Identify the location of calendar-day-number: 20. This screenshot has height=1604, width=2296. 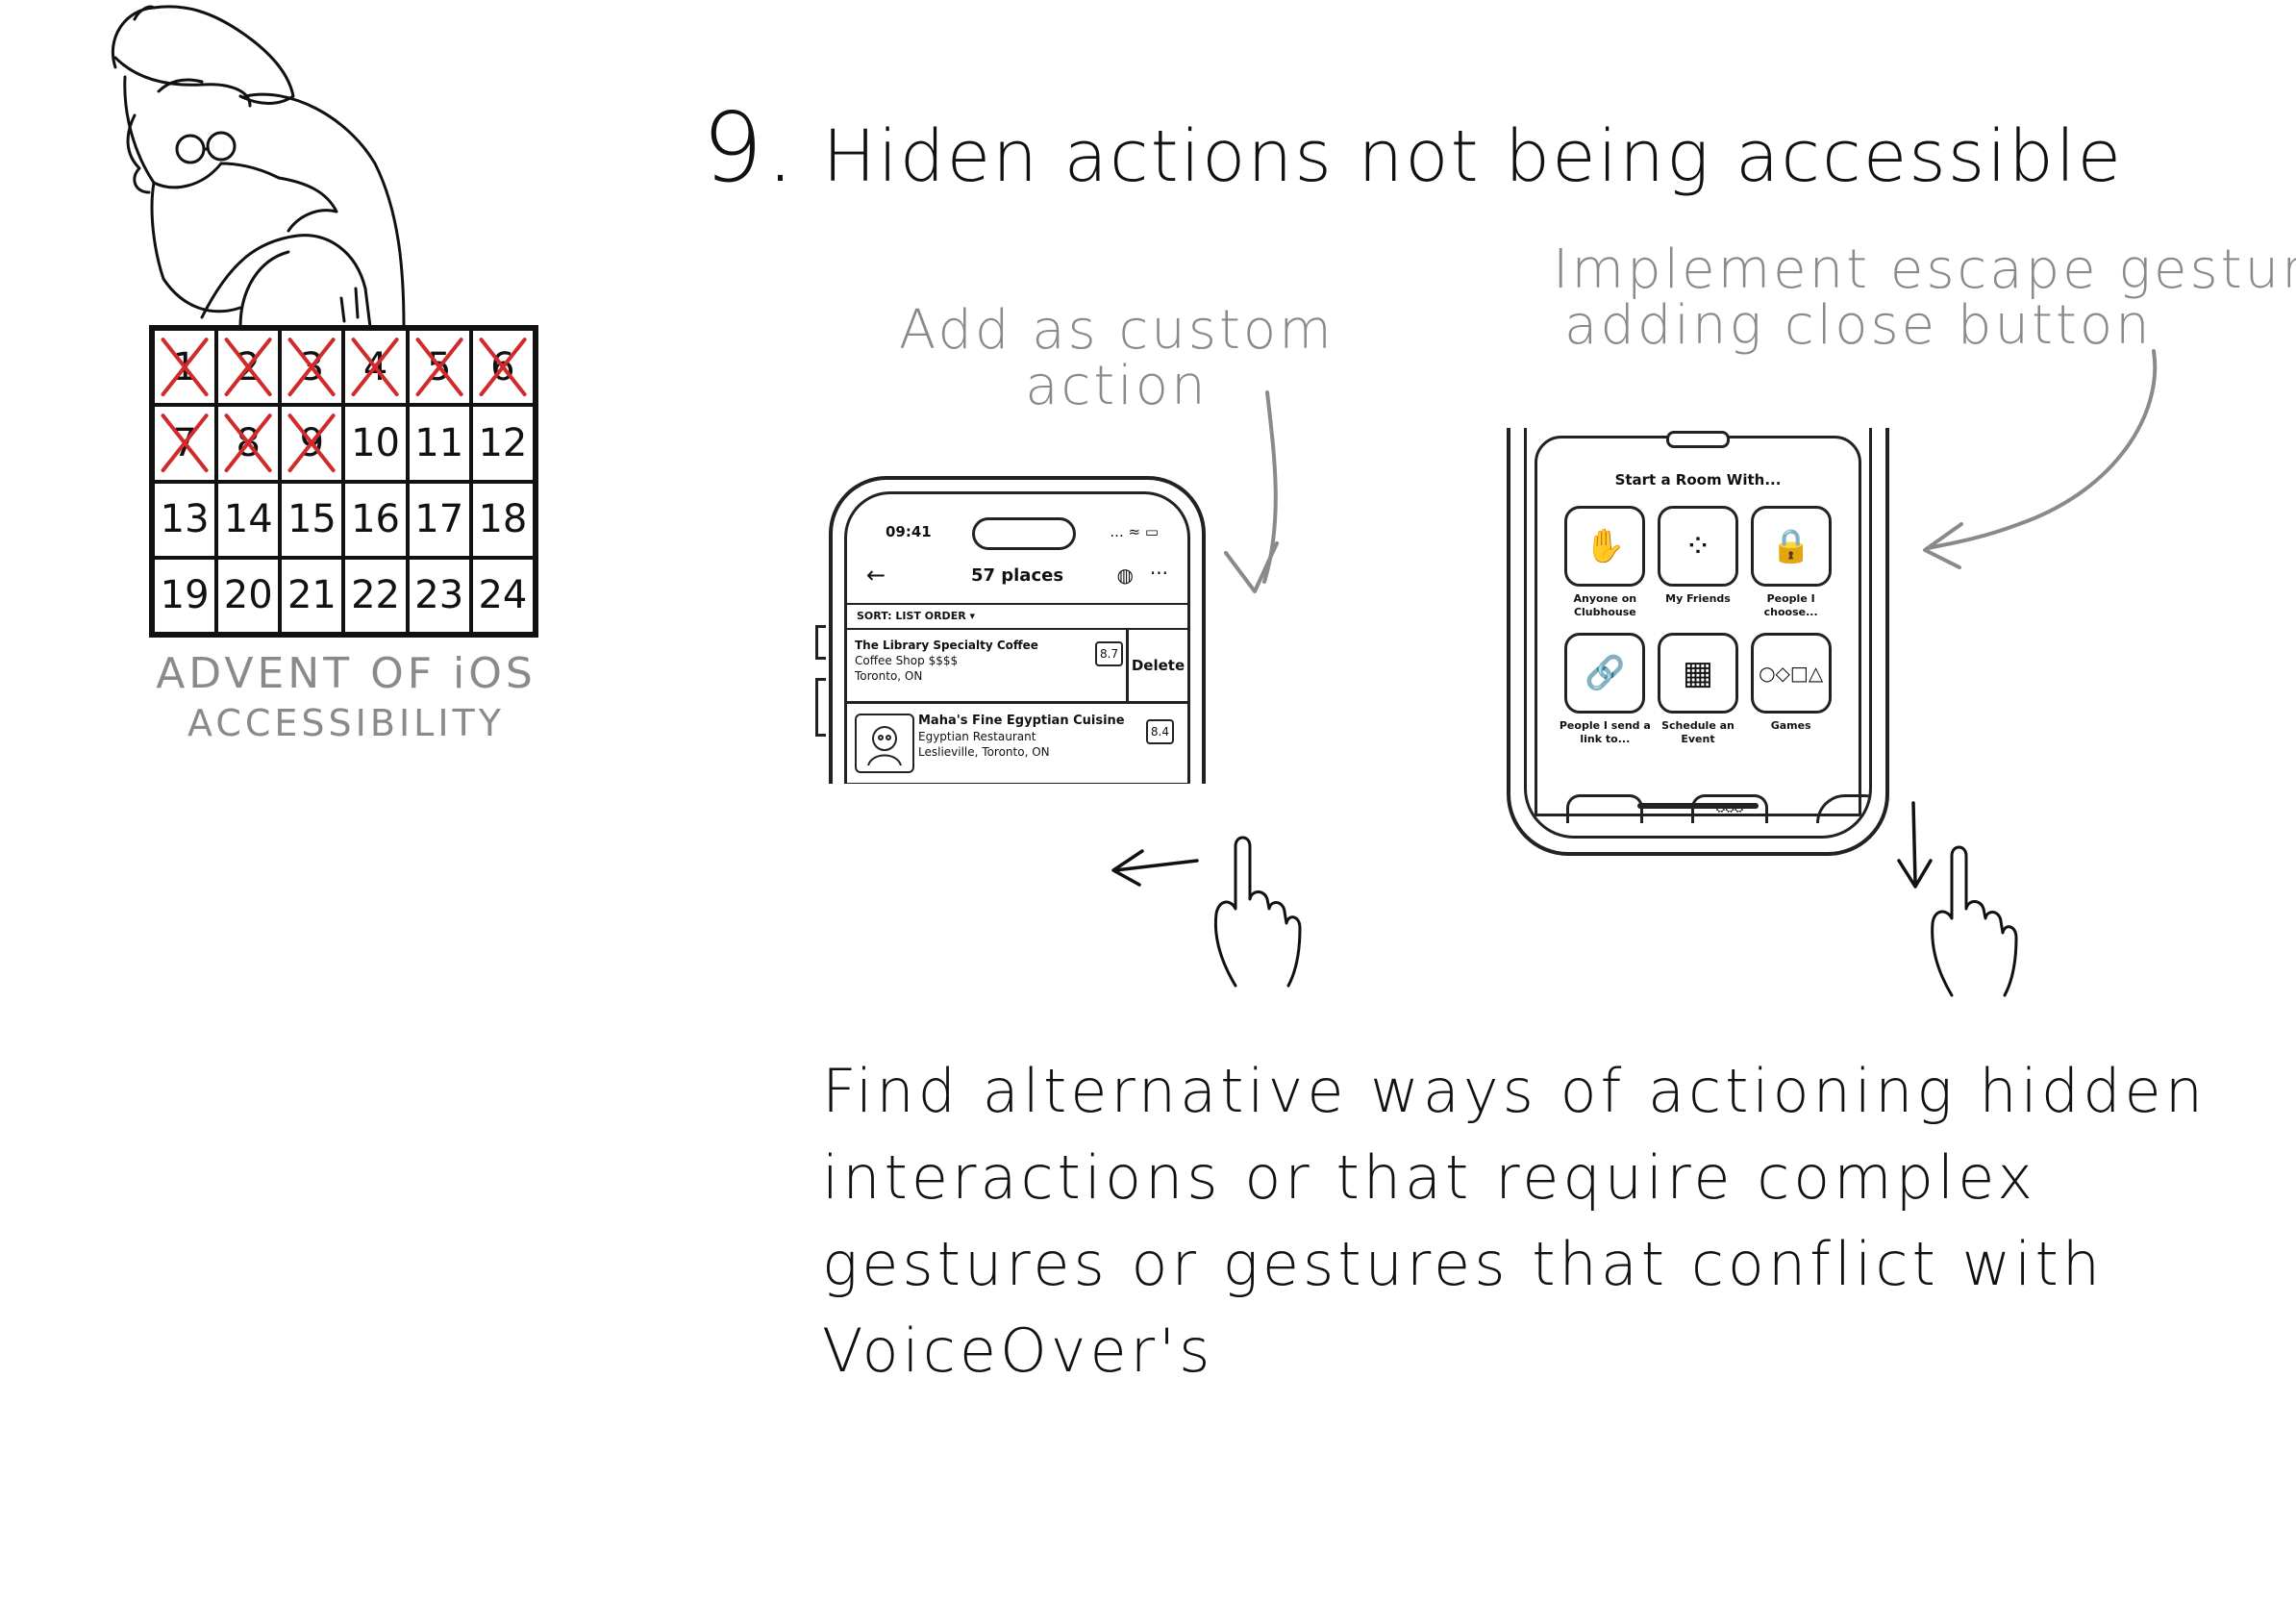
(248, 595).